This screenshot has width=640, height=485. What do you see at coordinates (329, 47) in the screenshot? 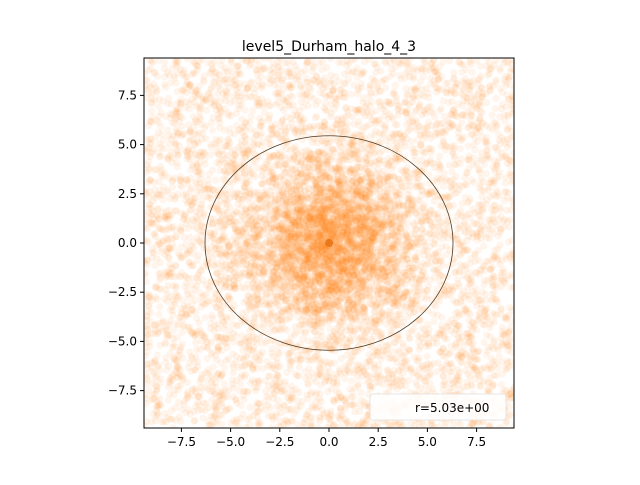
I see `chart-title: level5_Durham_halo_4_3` at bounding box center [329, 47].